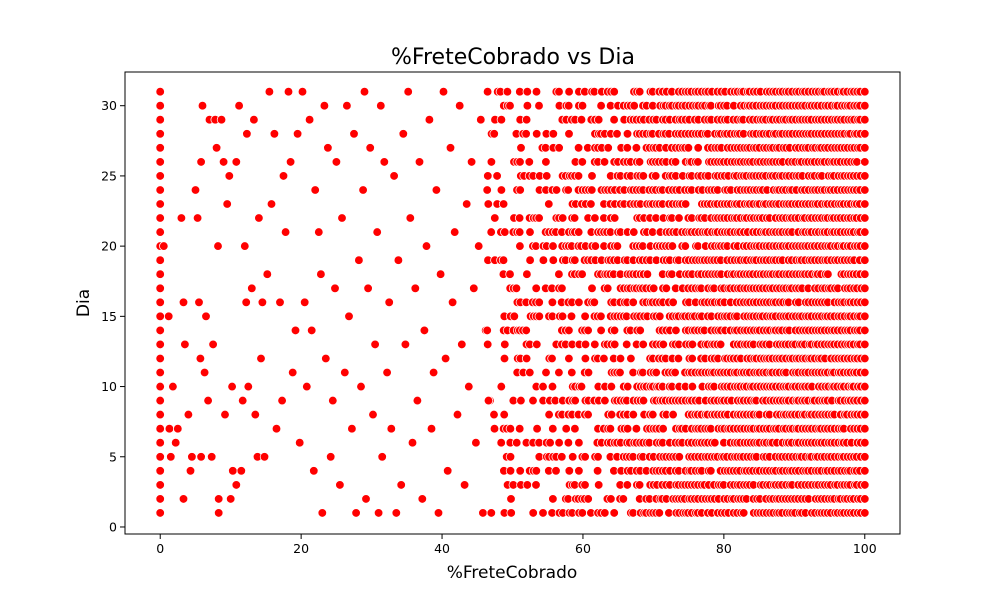  What do you see at coordinates (113, 526) in the screenshot?
I see `y-tick-label: 0` at bounding box center [113, 526].